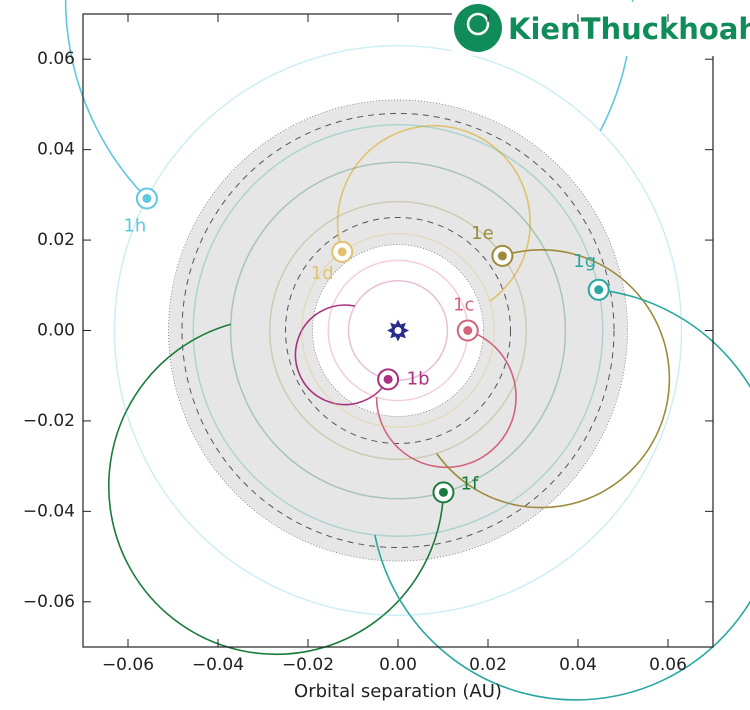  What do you see at coordinates (418, 378) in the screenshot?
I see `planet-label: 1b` at bounding box center [418, 378].